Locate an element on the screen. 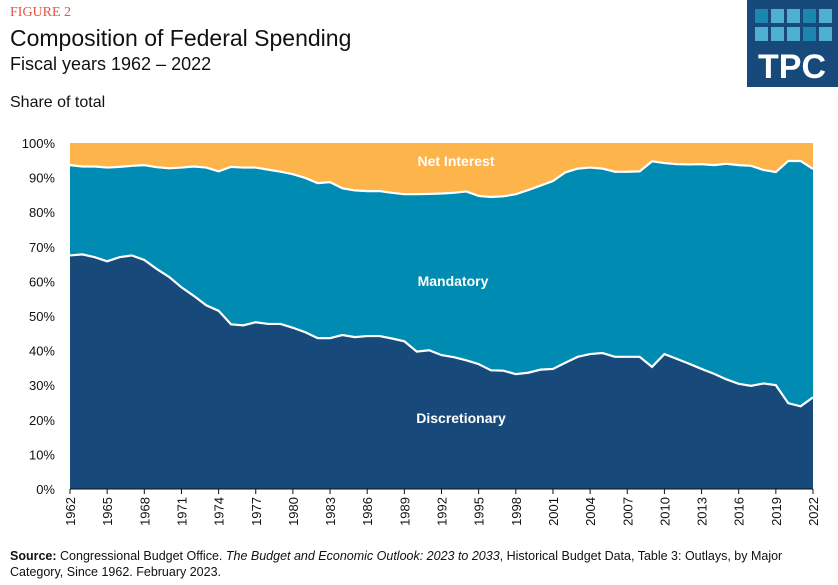 The width and height of the screenshot is (838, 585). y-tick-label: 20% is located at coordinates (42, 420).